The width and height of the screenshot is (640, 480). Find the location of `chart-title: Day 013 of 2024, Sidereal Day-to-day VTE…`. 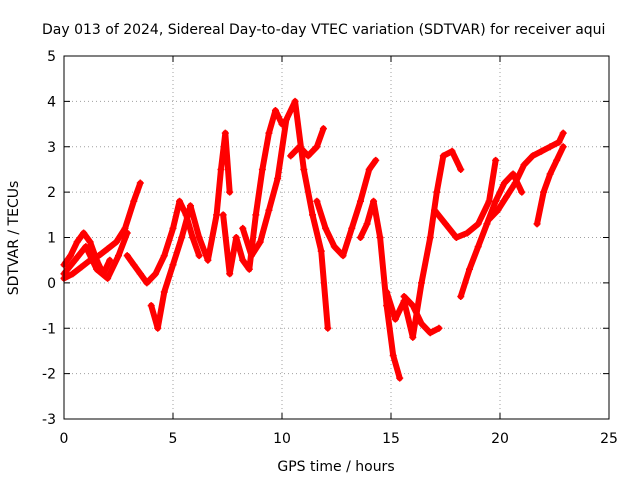

chart-title: Day 013 of 2024, Sidereal Day-to-day VTE… is located at coordinates (323, 30).